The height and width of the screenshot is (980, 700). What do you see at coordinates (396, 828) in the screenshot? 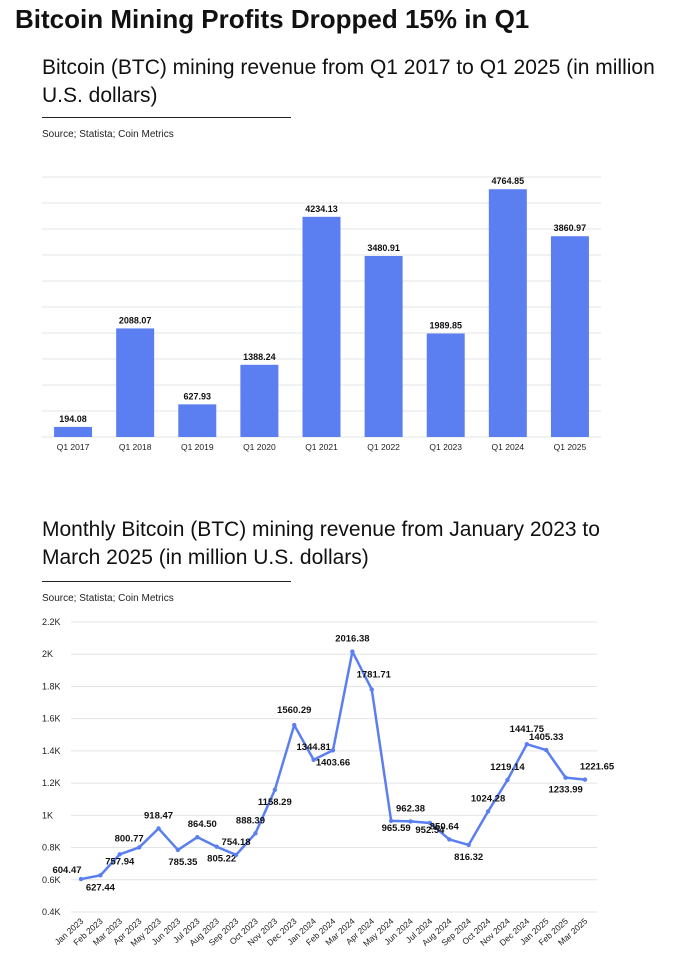
I see `data-label: 965.59` at bounding box center [396, 828].